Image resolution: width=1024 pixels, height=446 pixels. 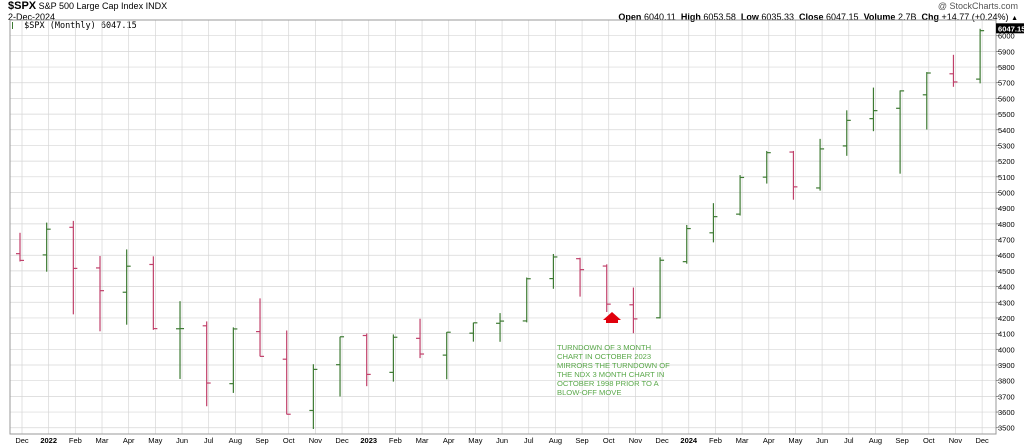 What do you see at coordinates (1014, 18) in the screenshot?
I see `up-triangle-icon: ▲` at bounding box center [1014, 18].